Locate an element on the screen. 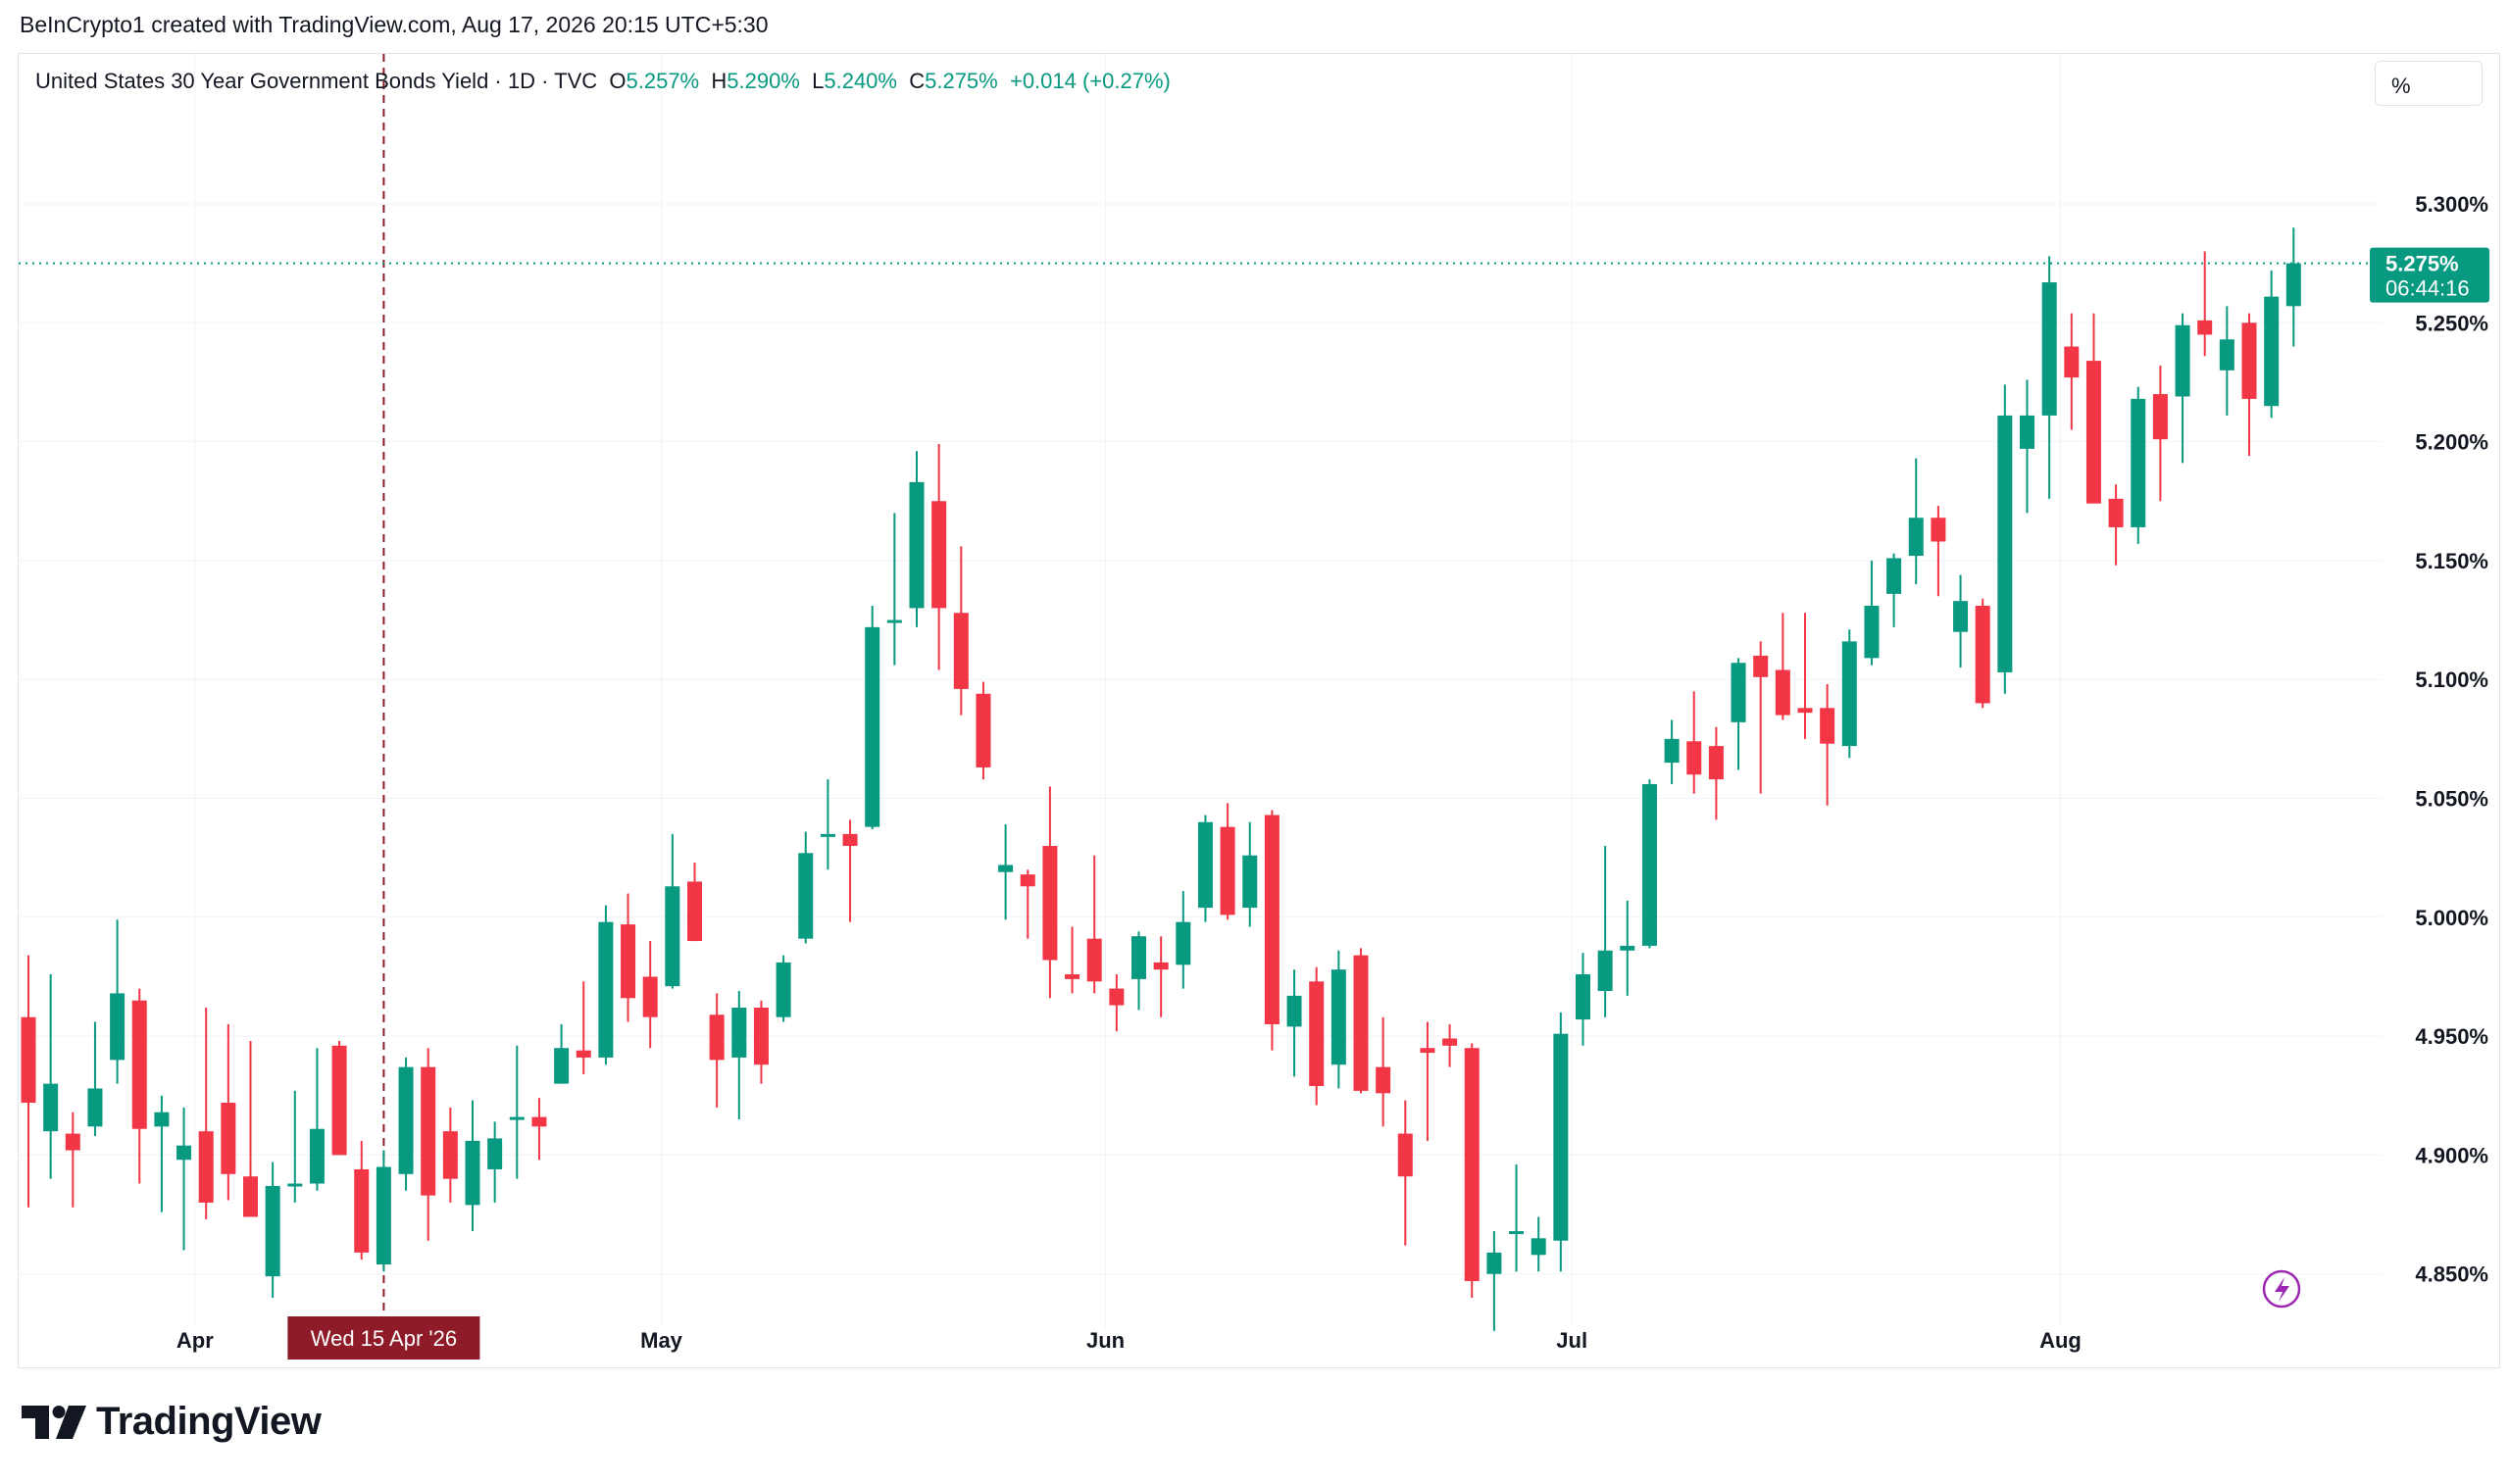  percent-scale-button: % is located at coordinates (2429, 83).